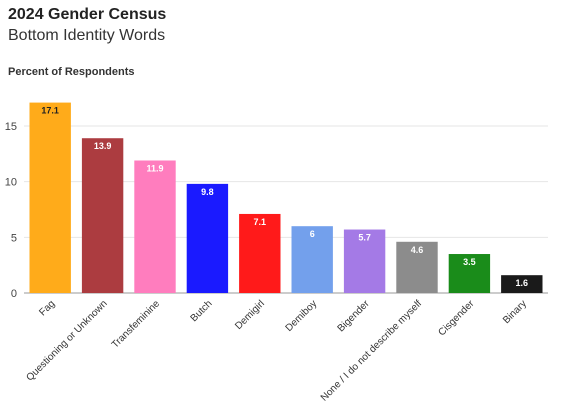 Image resolution: width=563 pixels, height=408 pixels. Describe the element at coordinates (250, 315) in the screenshot. I see `x-tick-label: Demigirl` at that location.